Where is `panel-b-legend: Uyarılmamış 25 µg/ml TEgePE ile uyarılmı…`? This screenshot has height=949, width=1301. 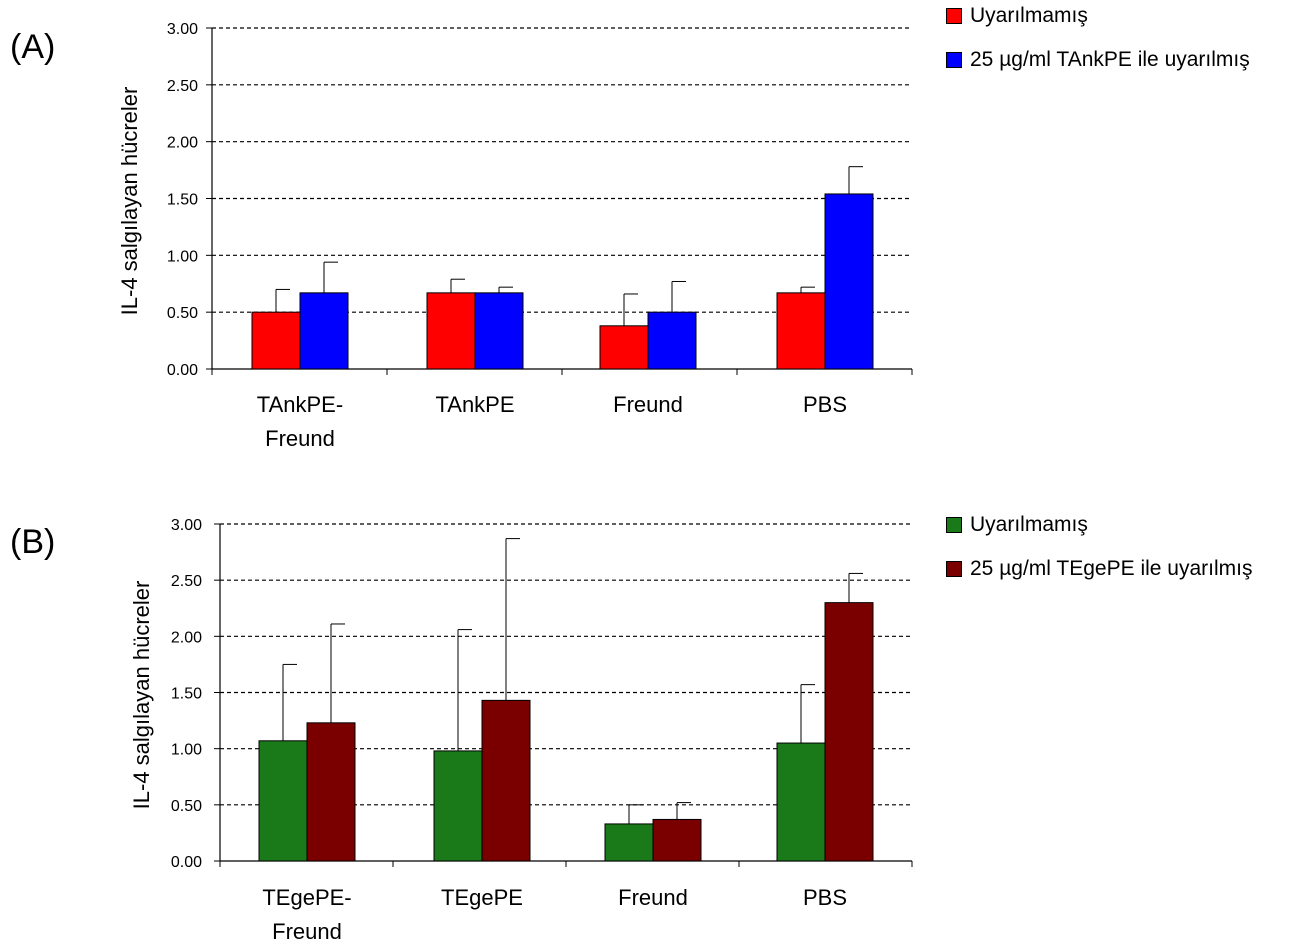 panel-b-legend: Uyarılmamış 25 µg/ml TEgePE ile uyarılmı… is located at coordinates (1099, 547).